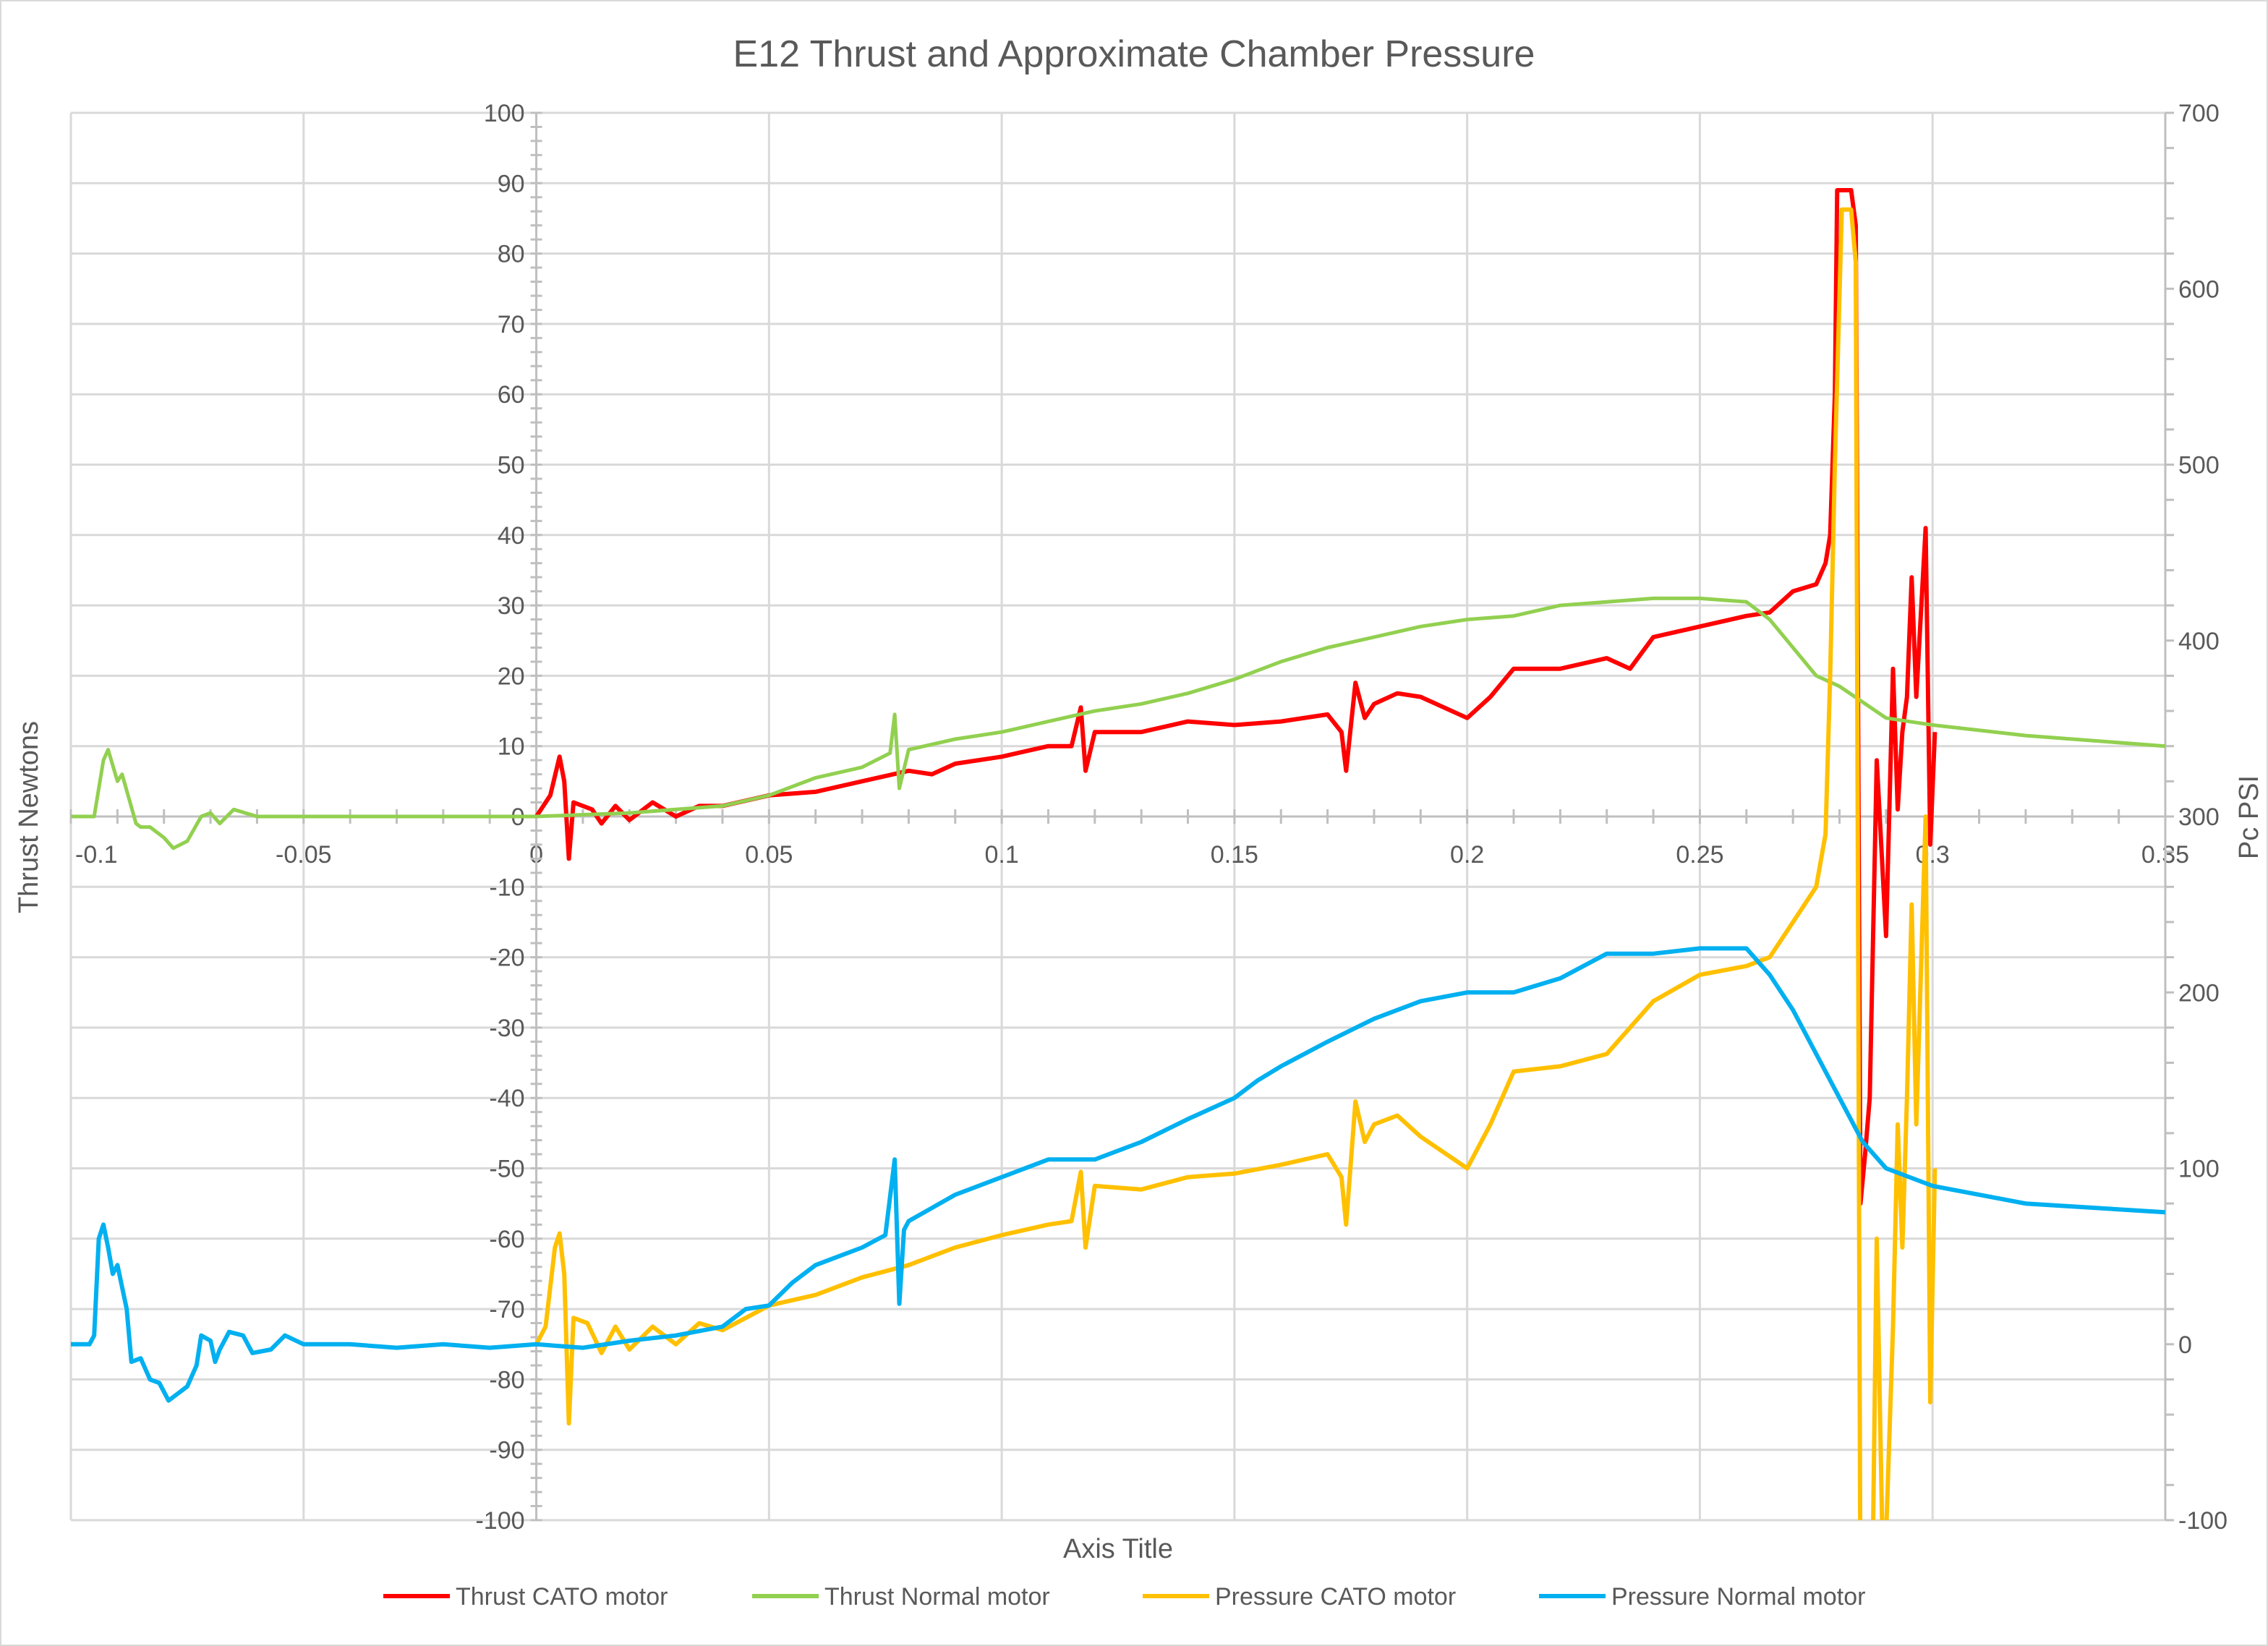 Image resolution: width=2268 pixels, height=1646 pixels. I want to click on legend-label: Pressure Normal motor, so click(1738, 1597).